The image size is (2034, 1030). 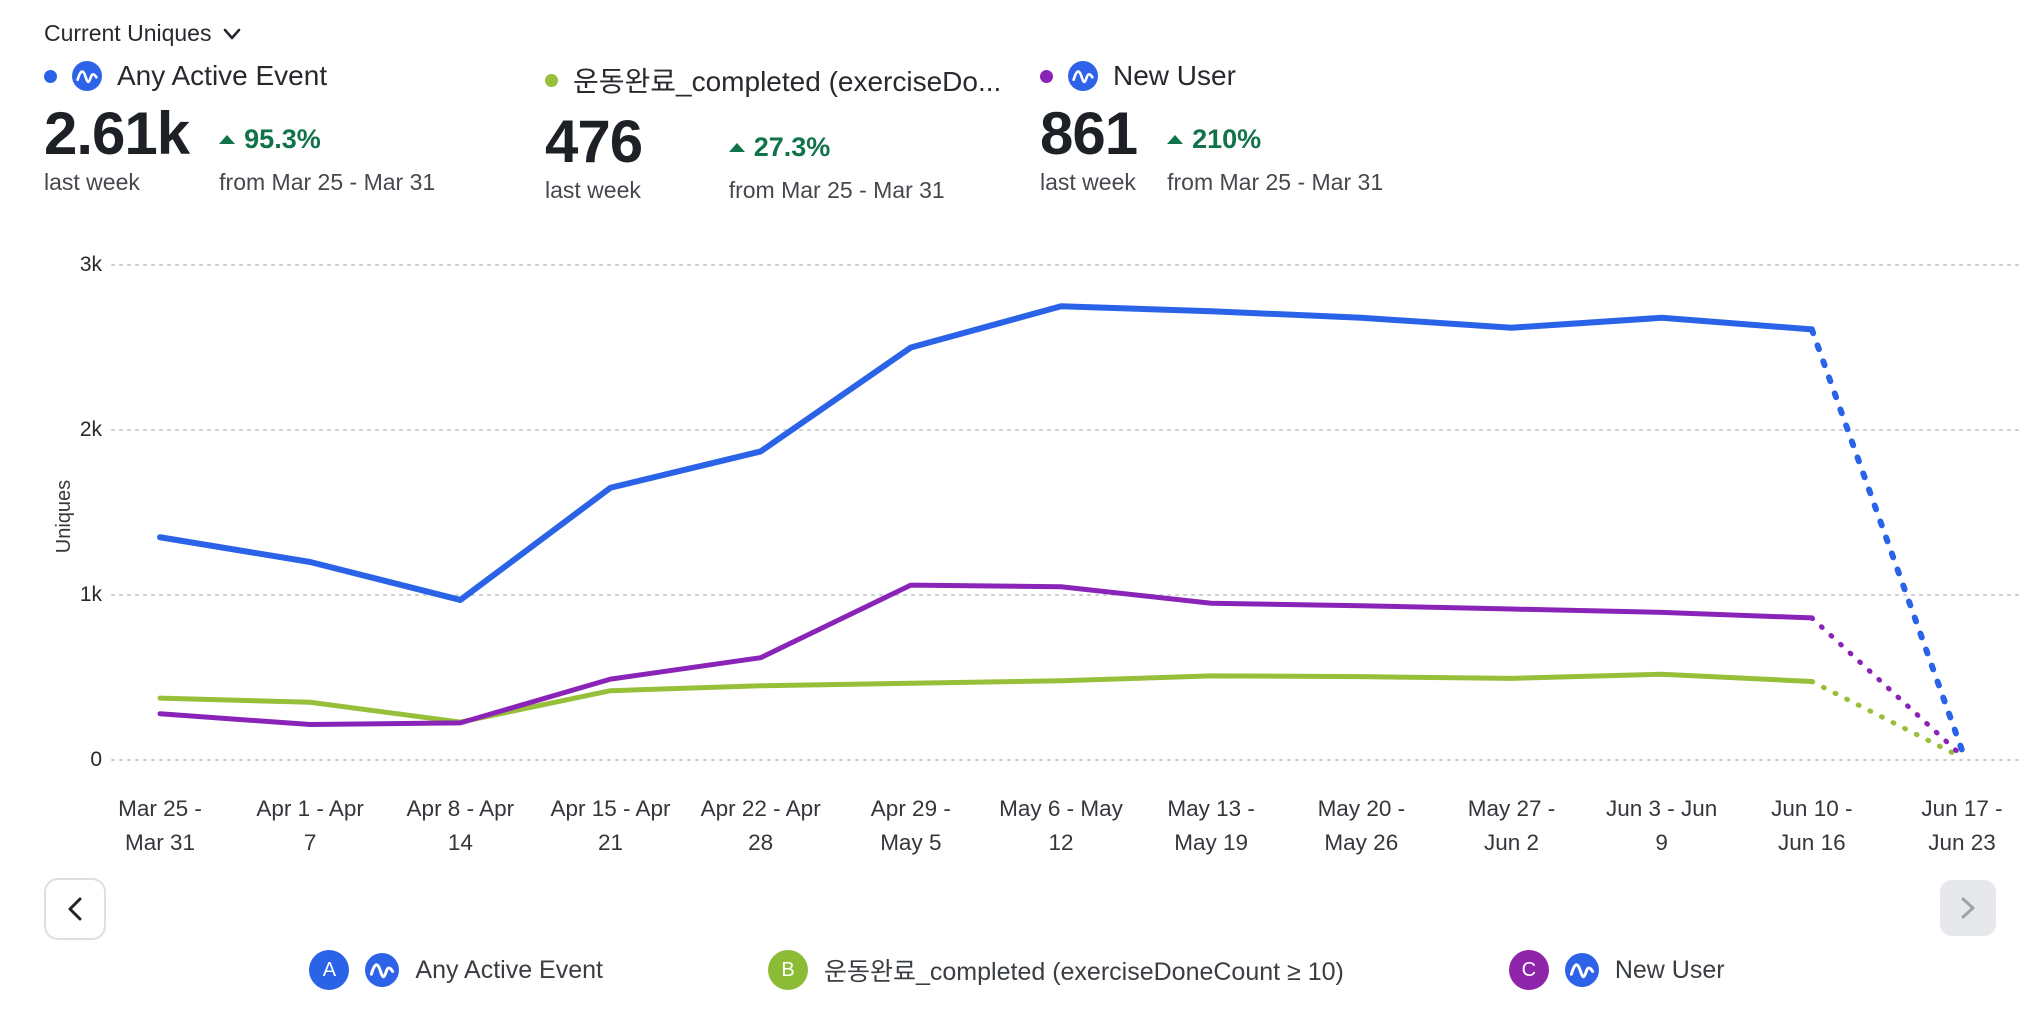 What do you see at coordinates (460, 825) in the screenshot?
I see `x-axis-tick-label: Apr 8 - Apr 14` at bounding box center [460, 825].